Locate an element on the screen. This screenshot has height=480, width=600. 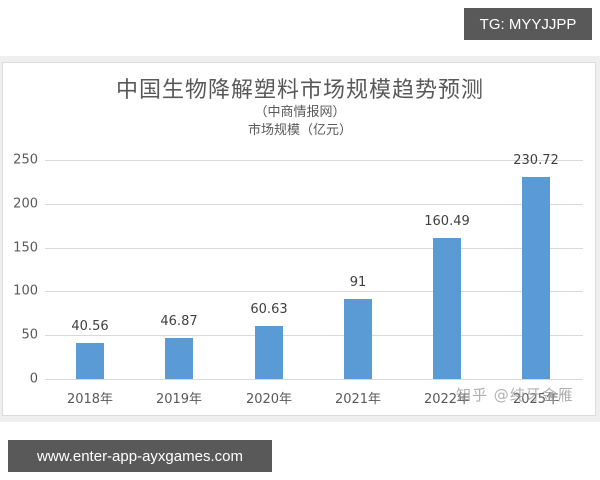
x-axis-category-label: 2018年 is located at coordinates (90, 399).